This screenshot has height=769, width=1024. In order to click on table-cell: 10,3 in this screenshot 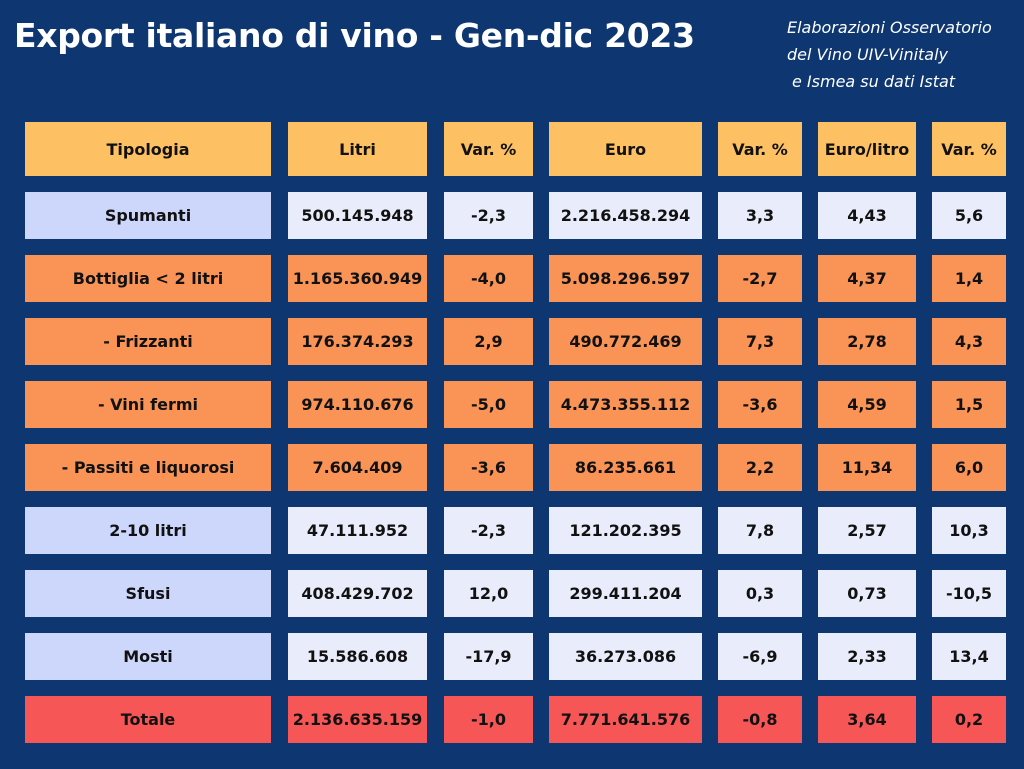, I will do `click(969, 530)`.